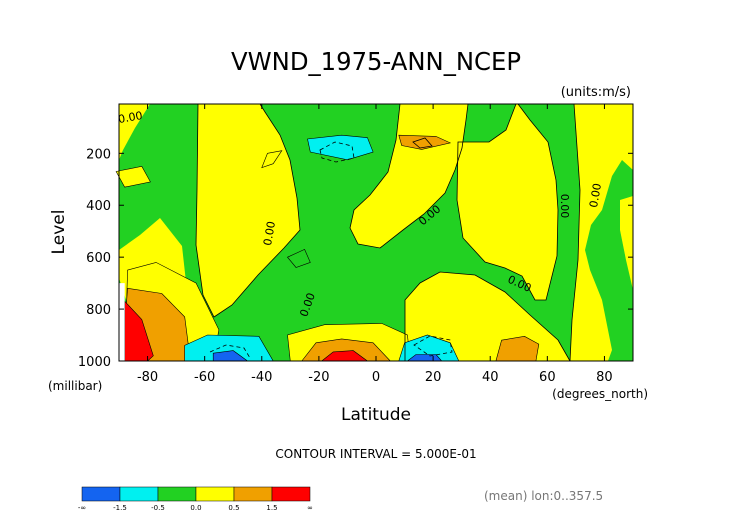 This screenshot has height=532, width=752. Describe the element at coordinates (98, 206) in the screenshot. I see `y-tick-label: 400` at that location.